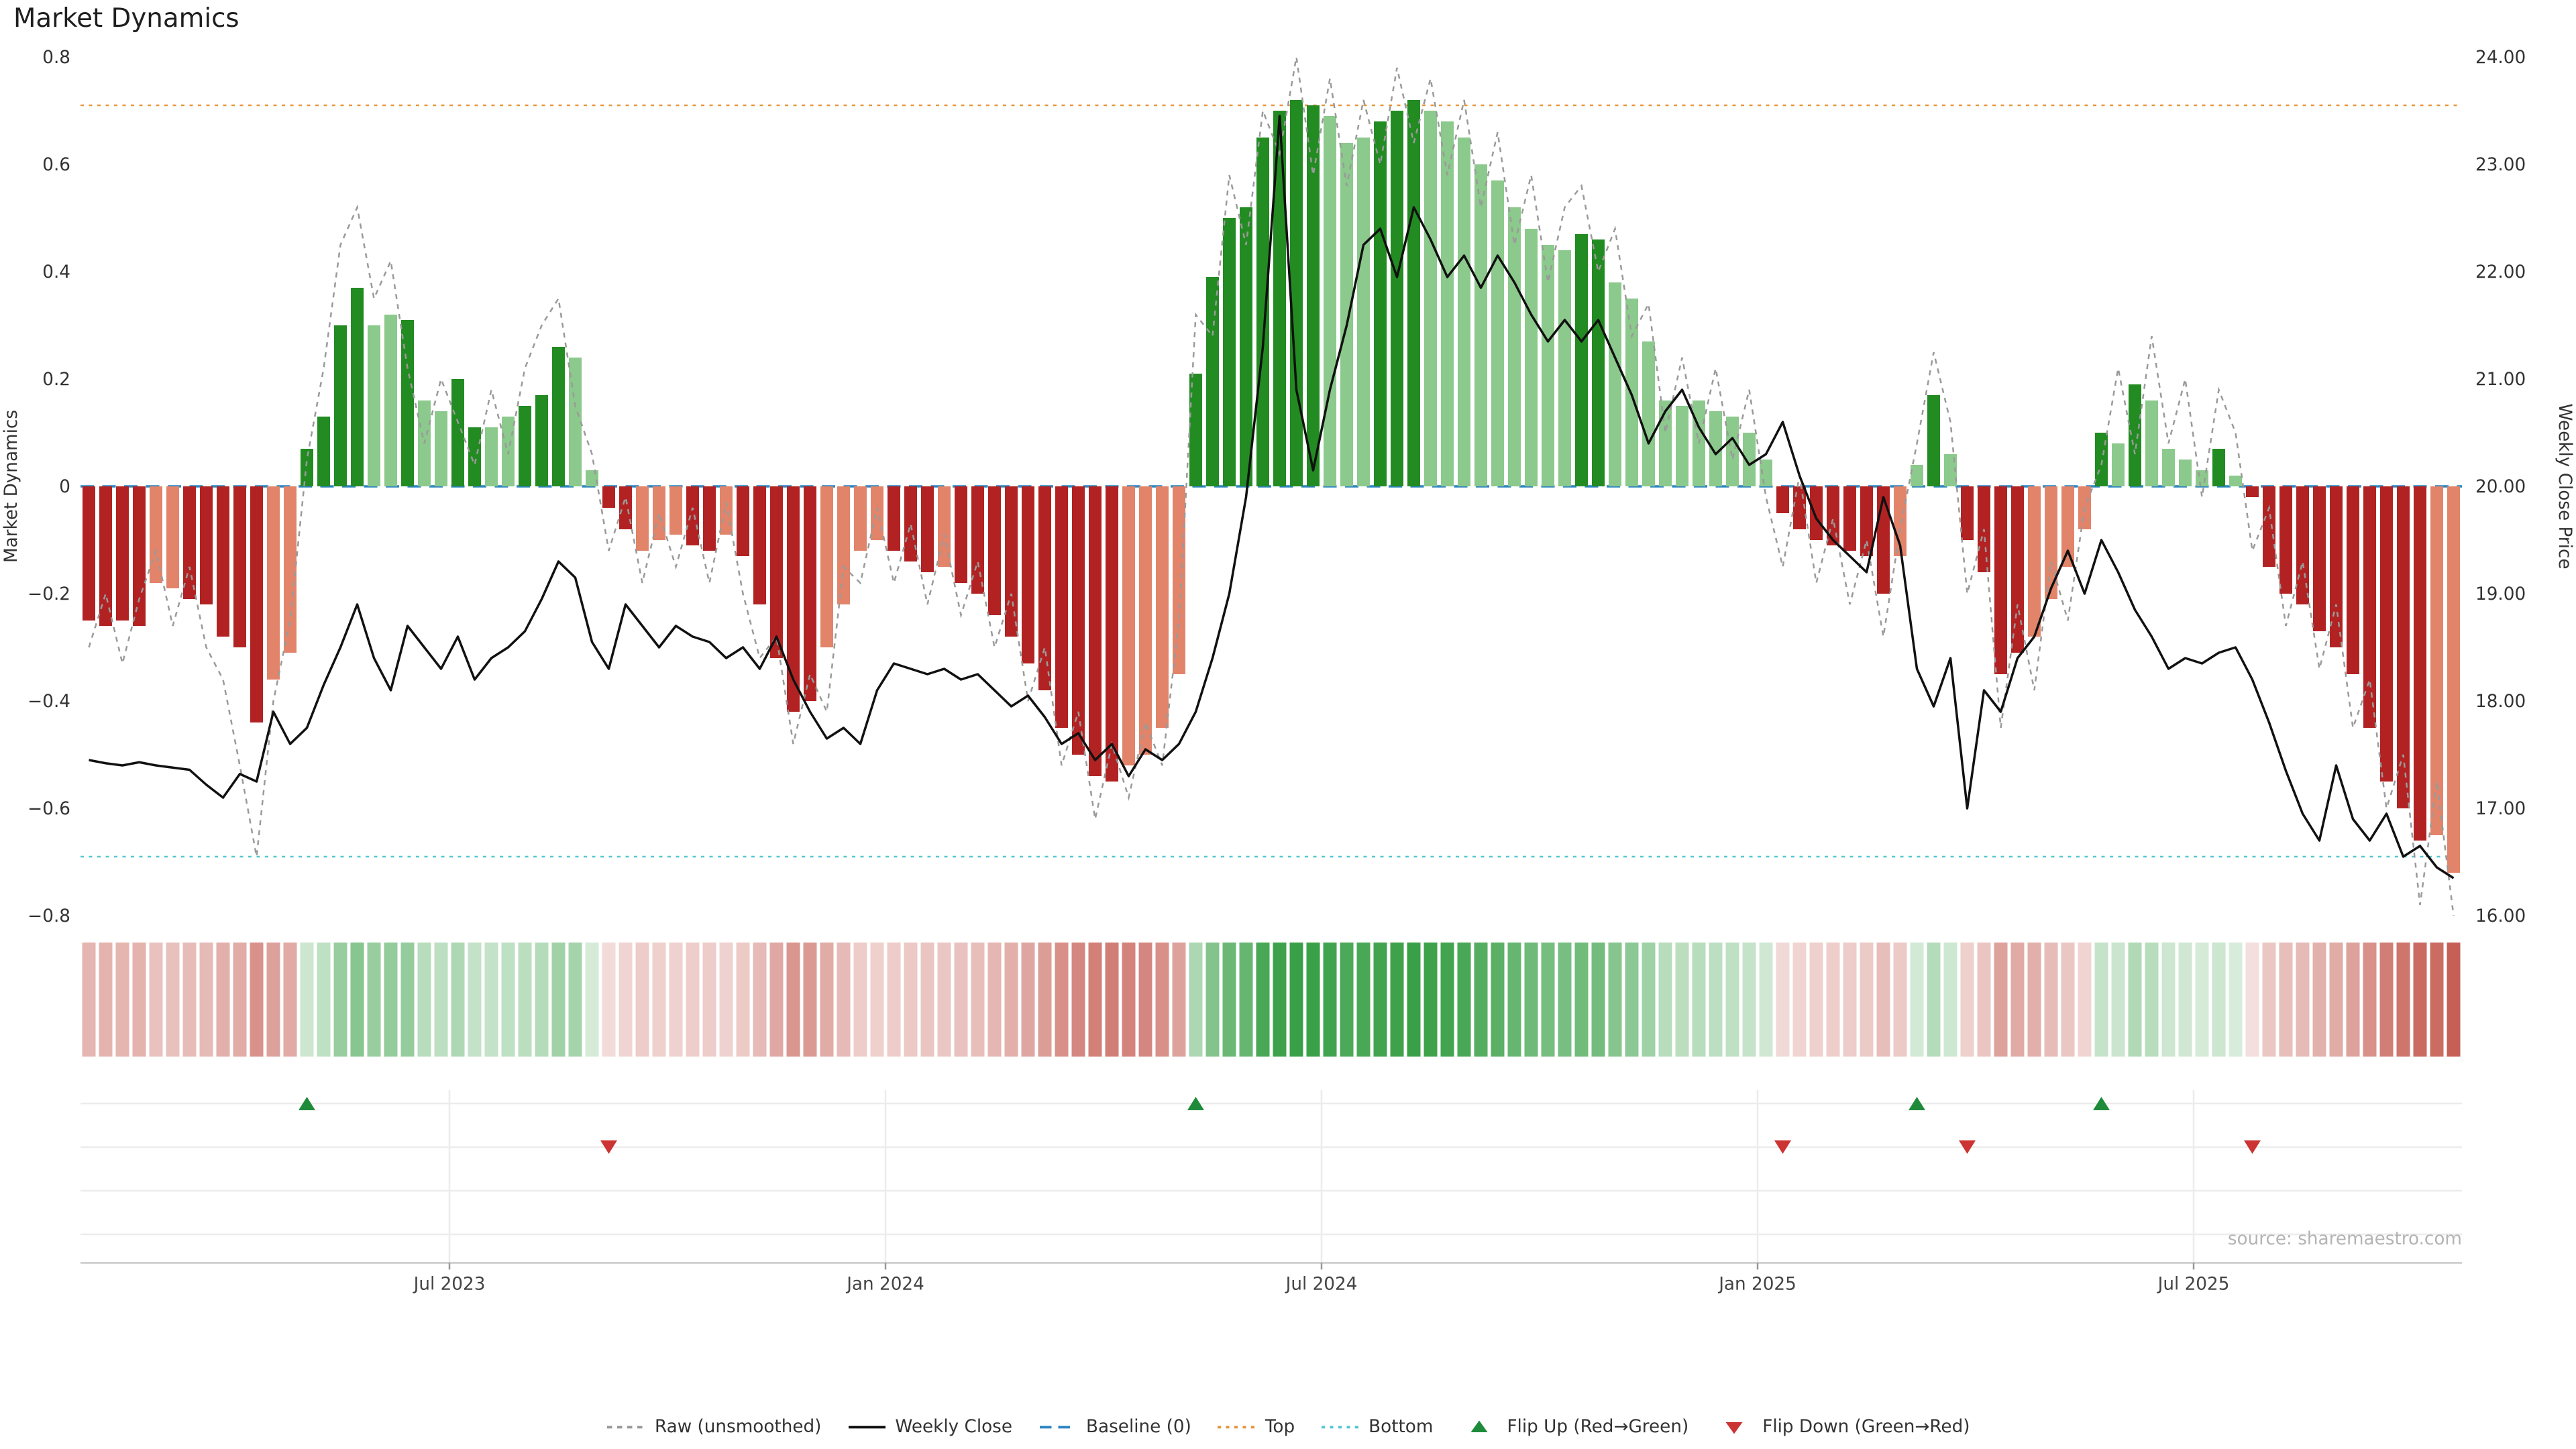  I want to click on bottom-dotted-line-icon, so click(1340, 1427).